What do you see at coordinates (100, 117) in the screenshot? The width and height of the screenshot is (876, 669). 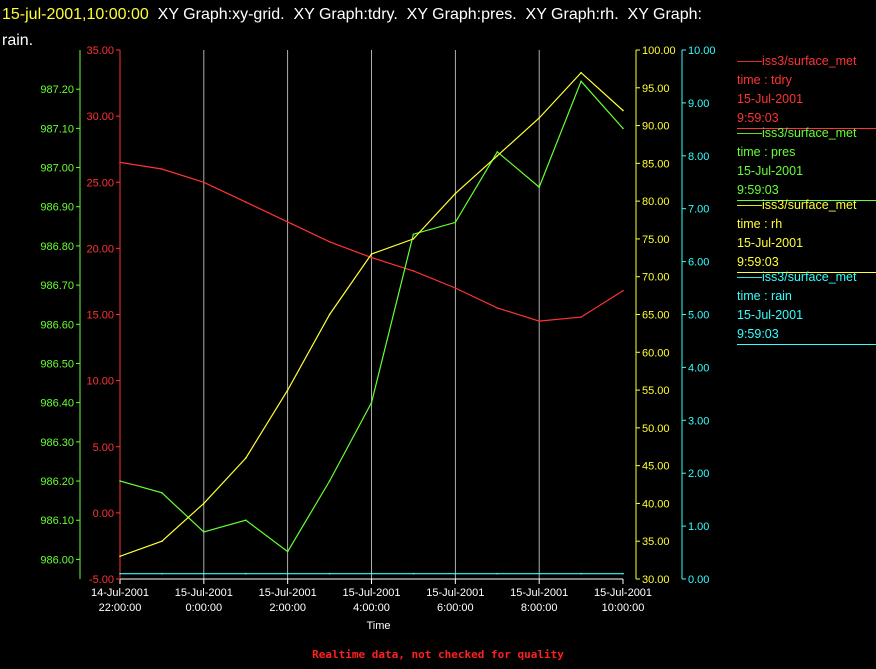 I see `y-tick-label-tdry: 30.00` at bounding box center [100, 117].